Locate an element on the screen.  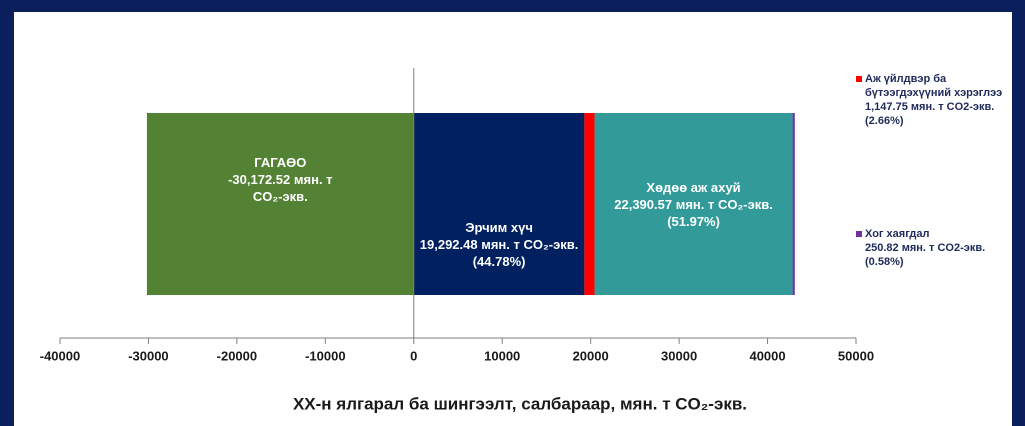
value-label: -30,172.52 is located at coordinates (259, 179).